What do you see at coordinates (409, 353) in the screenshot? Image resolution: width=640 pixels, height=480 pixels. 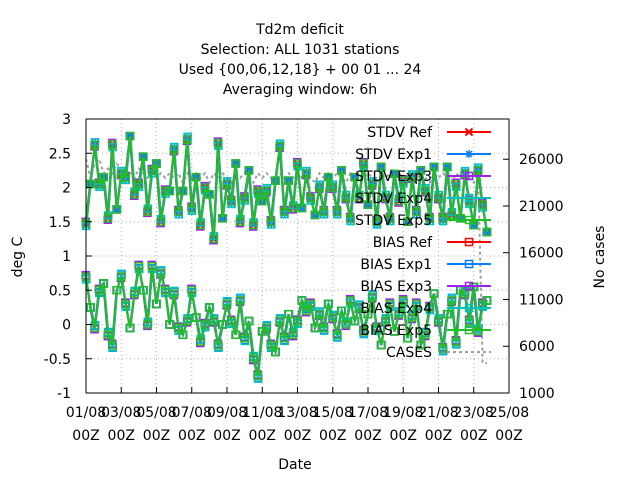 I see `legend-label: CASES` at bounding box center [409, 353].